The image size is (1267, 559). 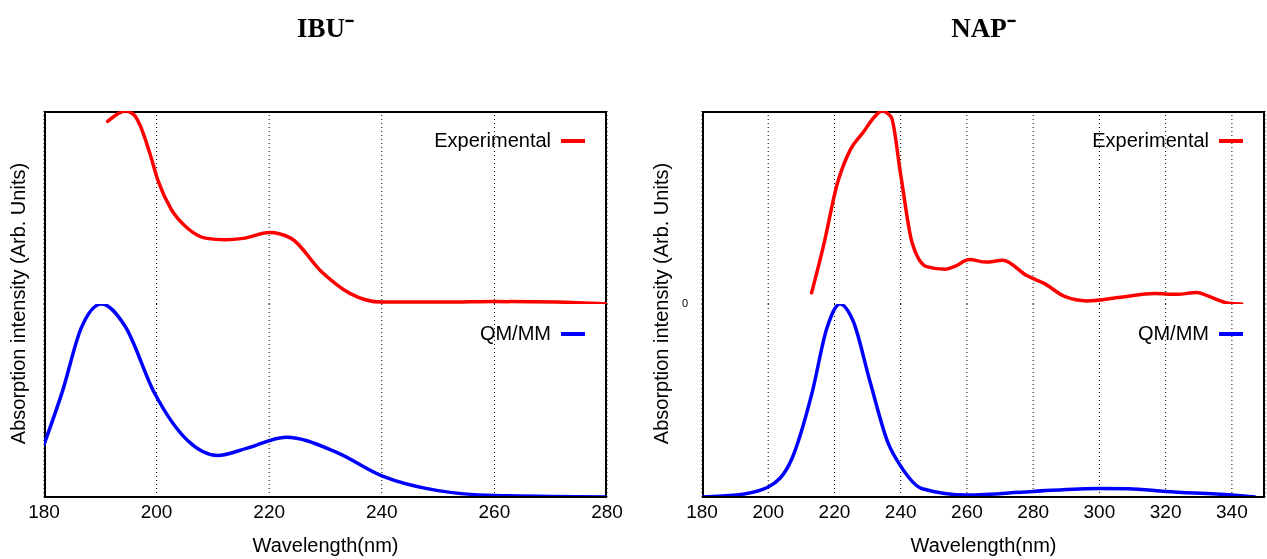 I want to click on x-tick-label: 320, so click(x=1165, y=512).